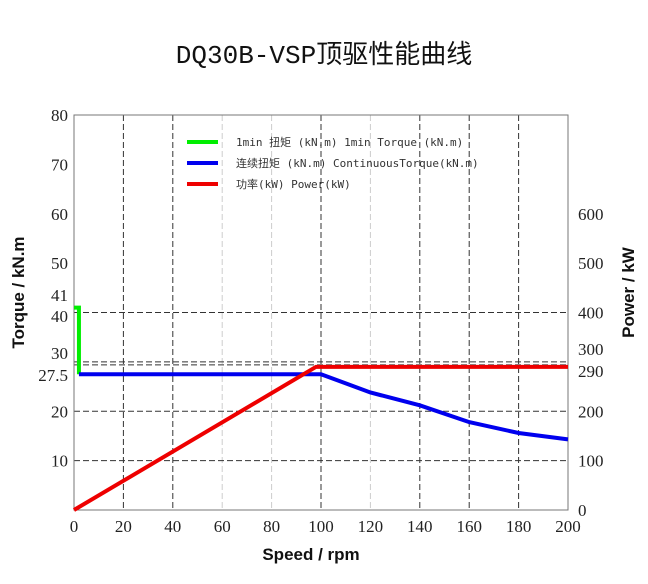 The image size is (648, 584). Describe the element at coordinates (271, 526) in the screenshot. I see `x-tick-label: 80` at that location.